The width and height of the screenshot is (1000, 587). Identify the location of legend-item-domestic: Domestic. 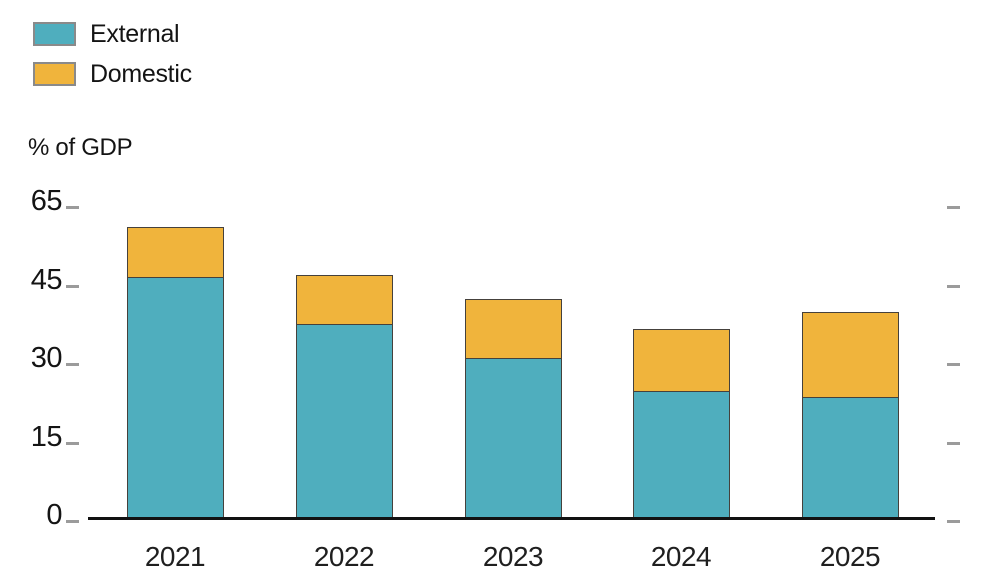
(112, 74).